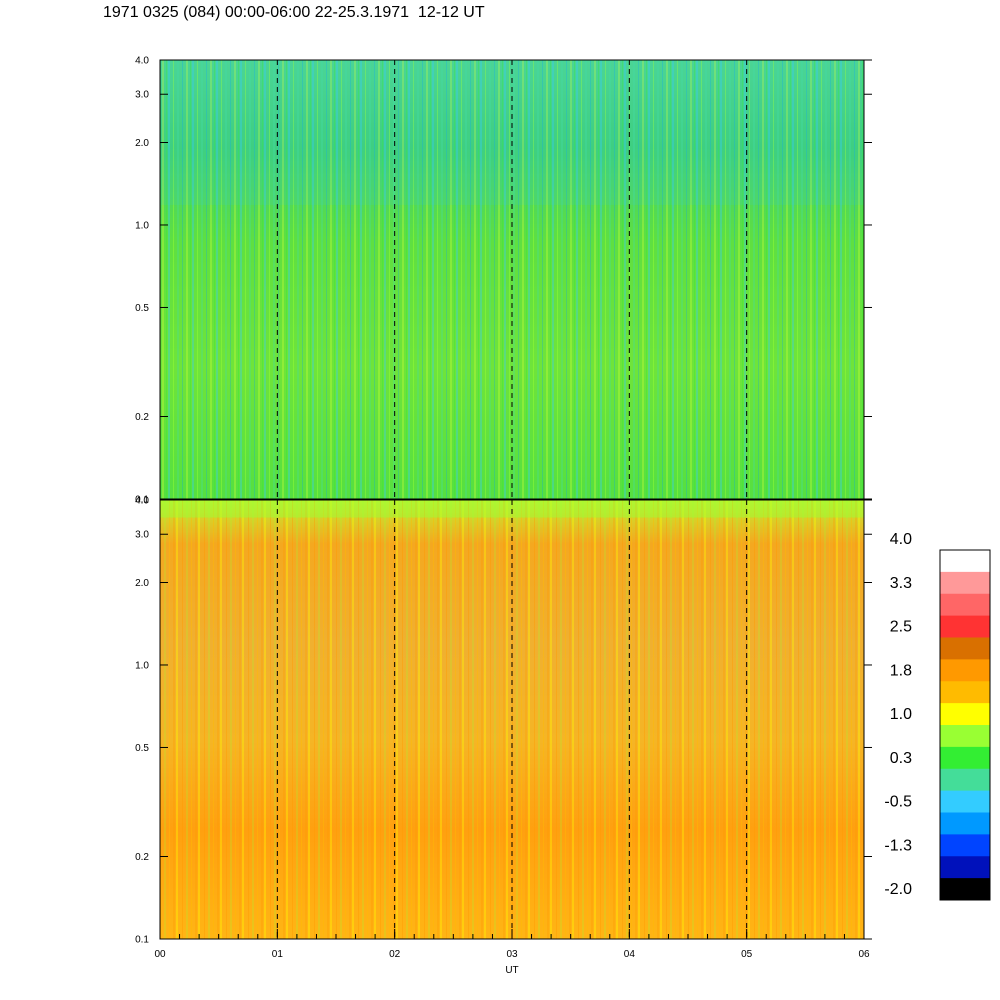 This screenshot has width=1000, height=1000. What do you see at coordinates (142, 308) in the screenshot?
I see `upper-y-tick-label: 0.5` at bounding box center [142, 308].